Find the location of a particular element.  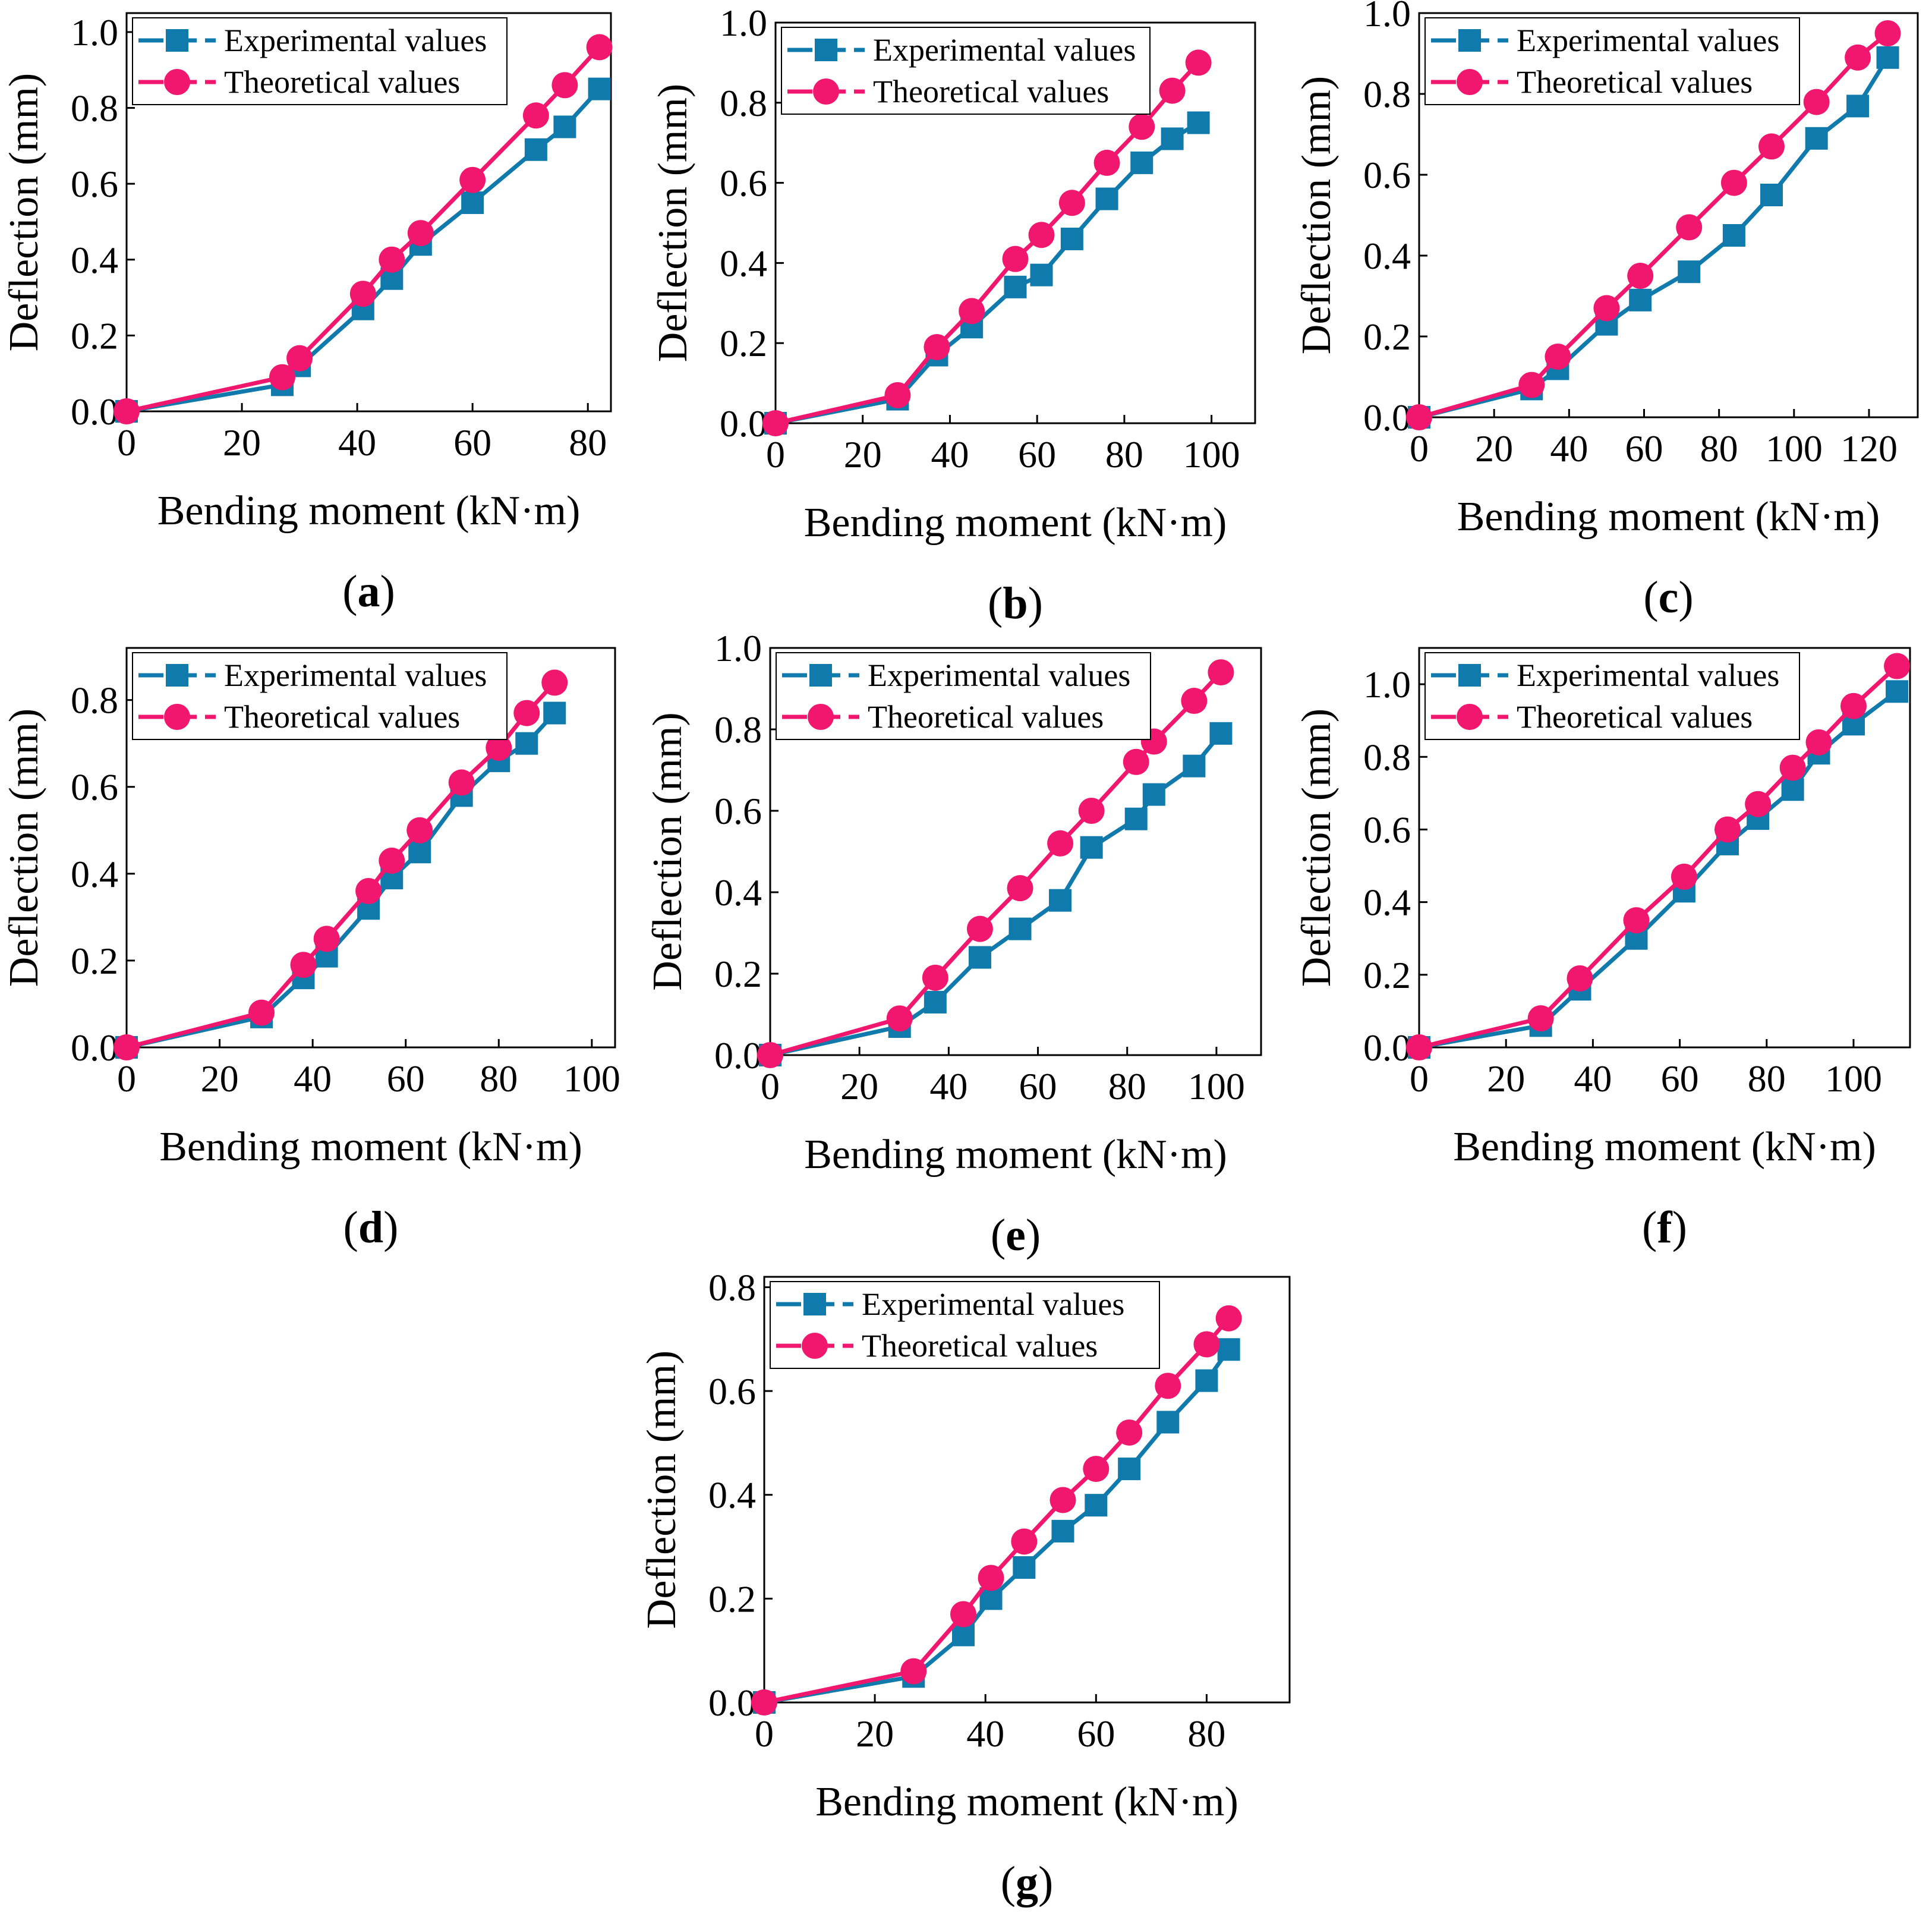

y-tick-label: 1.0 is located at coordinates (738, 648).